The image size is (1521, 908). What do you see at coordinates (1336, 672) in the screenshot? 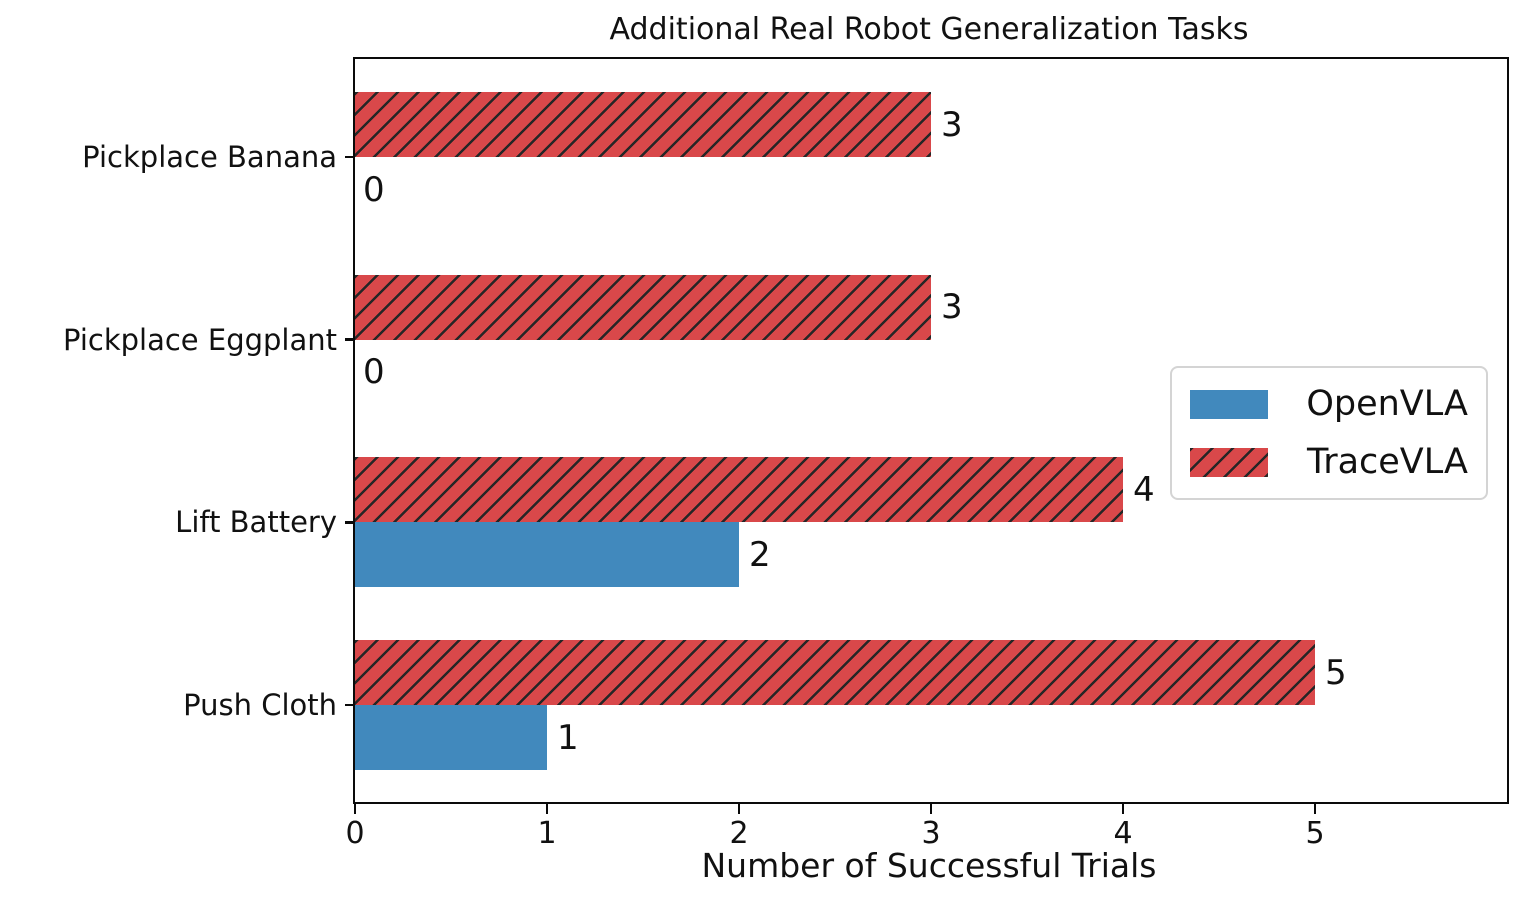
I see `value-label-tracevla-push-cloth: 5` at bounding box center [1336, 672].